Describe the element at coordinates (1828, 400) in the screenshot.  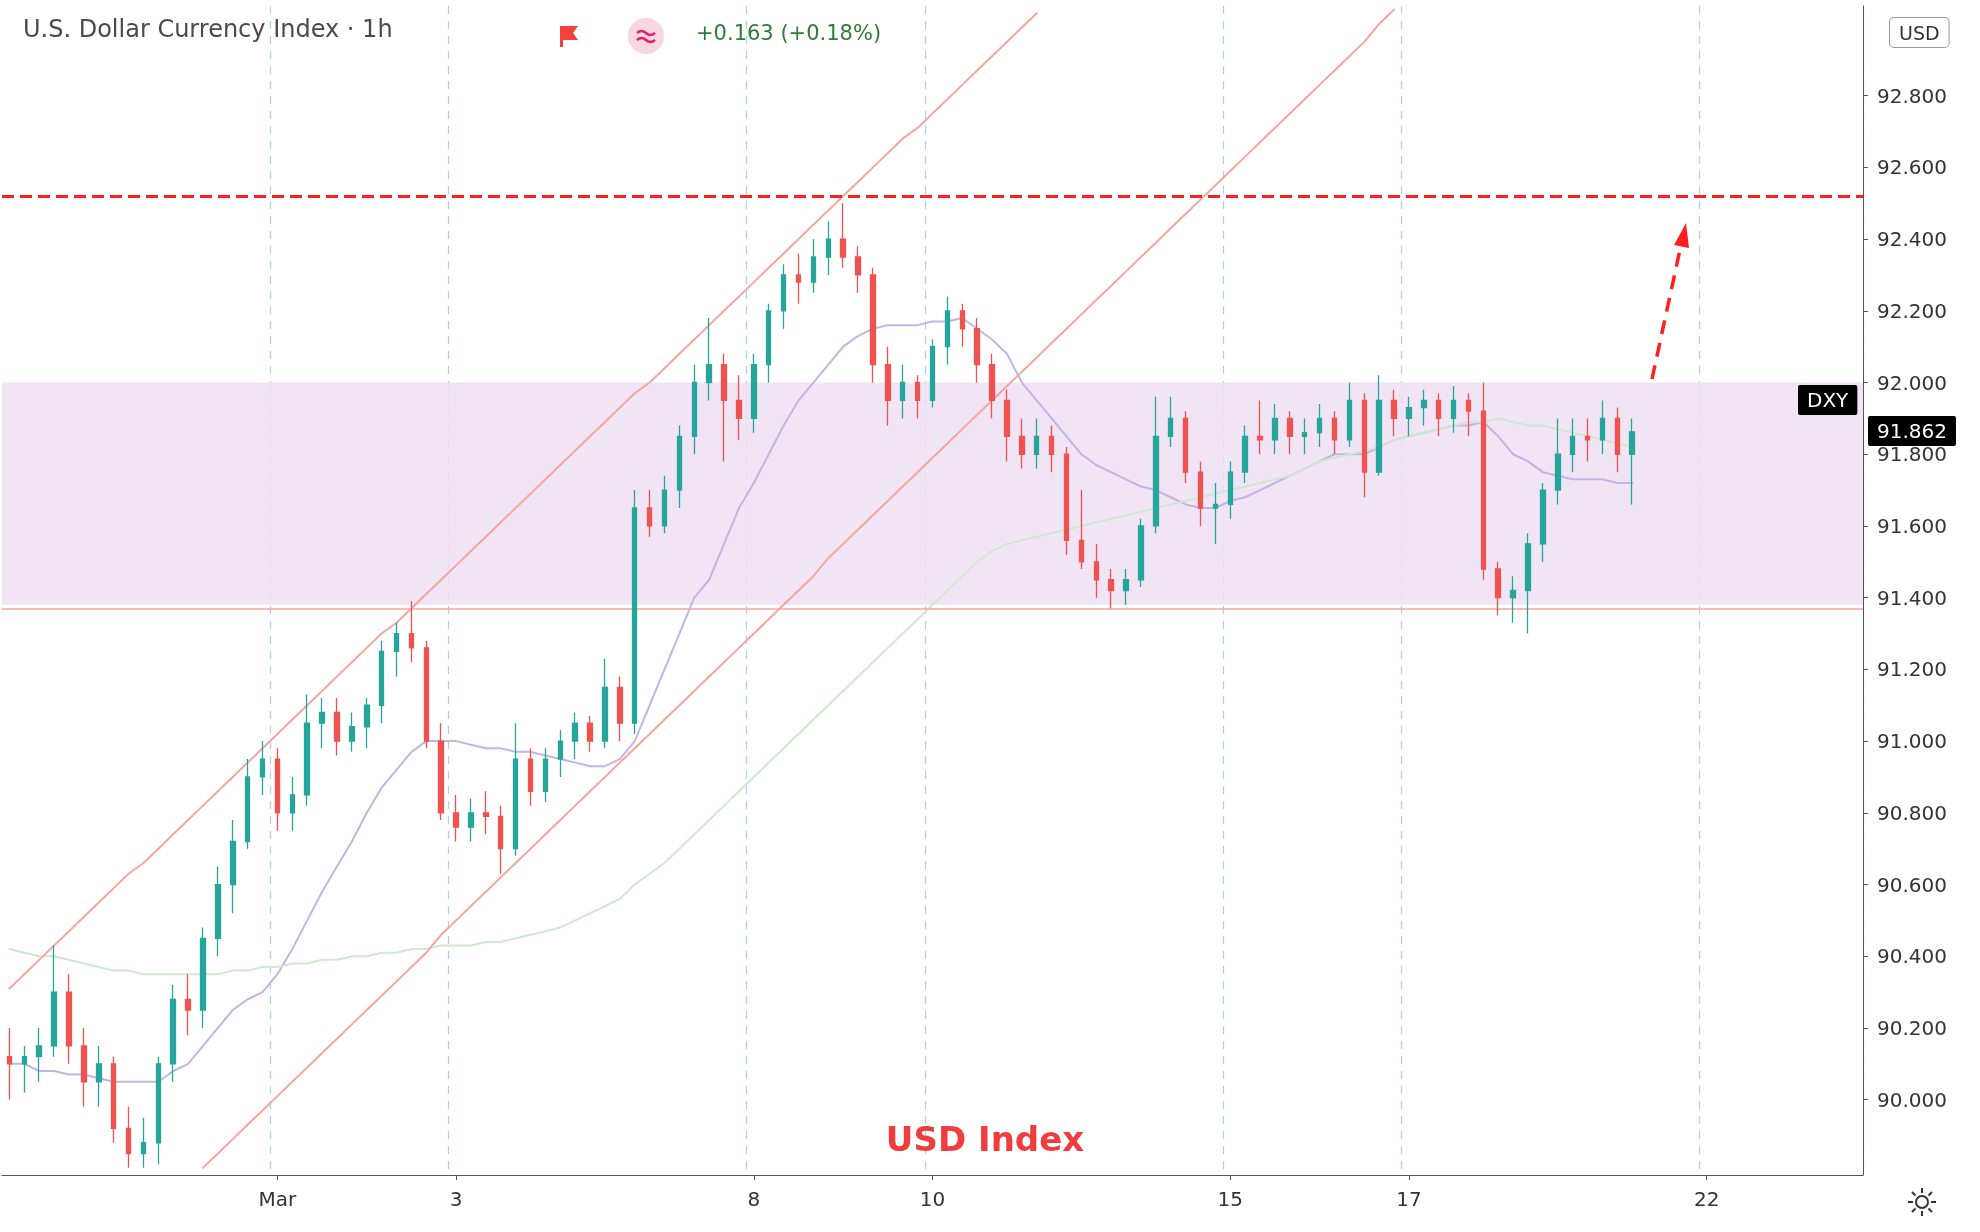
I see `annotation: DXY` at that location.